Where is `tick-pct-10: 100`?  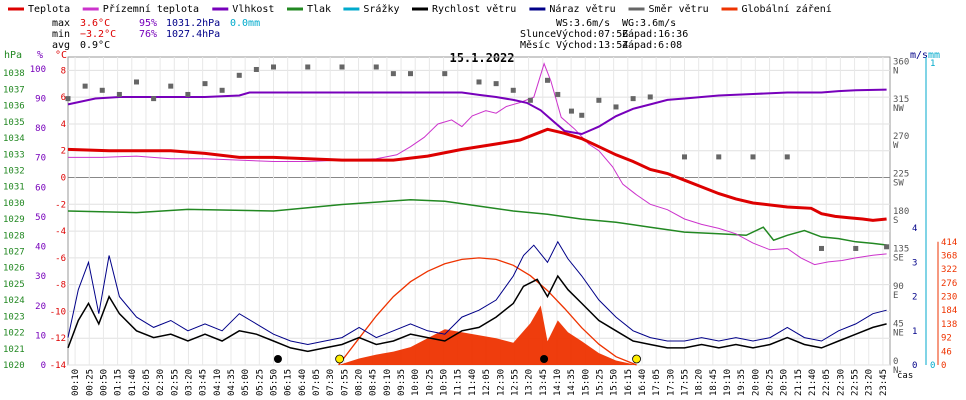 tick-pct-10: 100 is located at coordinates (38, 70).